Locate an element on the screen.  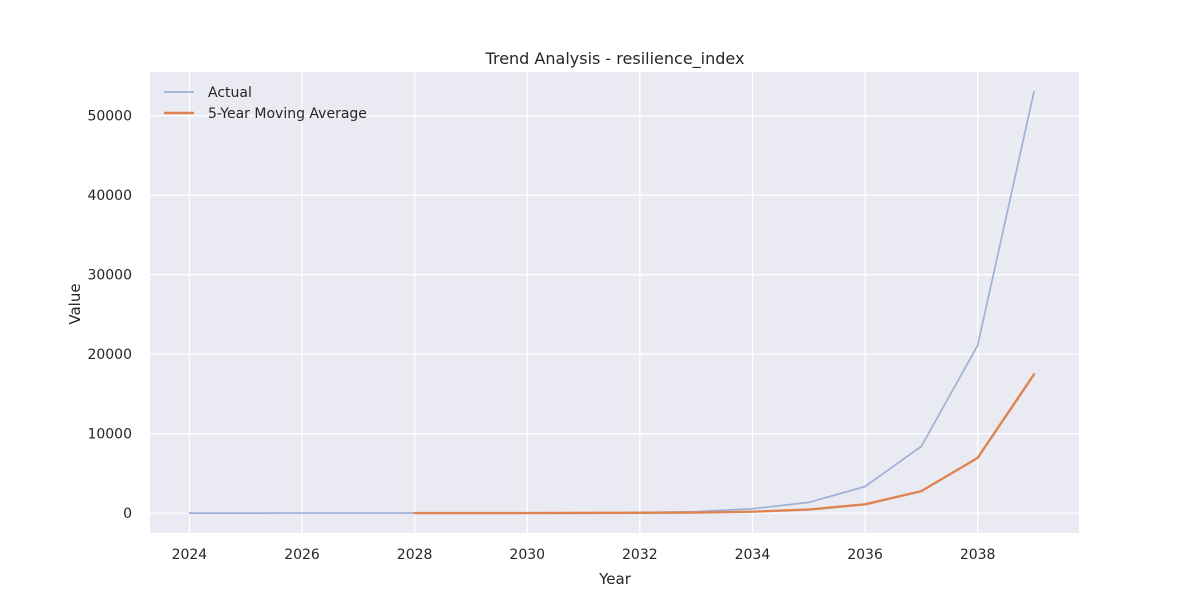
chart-title: Trend Analysis - resilience_index is located at coordinates (615, 59).